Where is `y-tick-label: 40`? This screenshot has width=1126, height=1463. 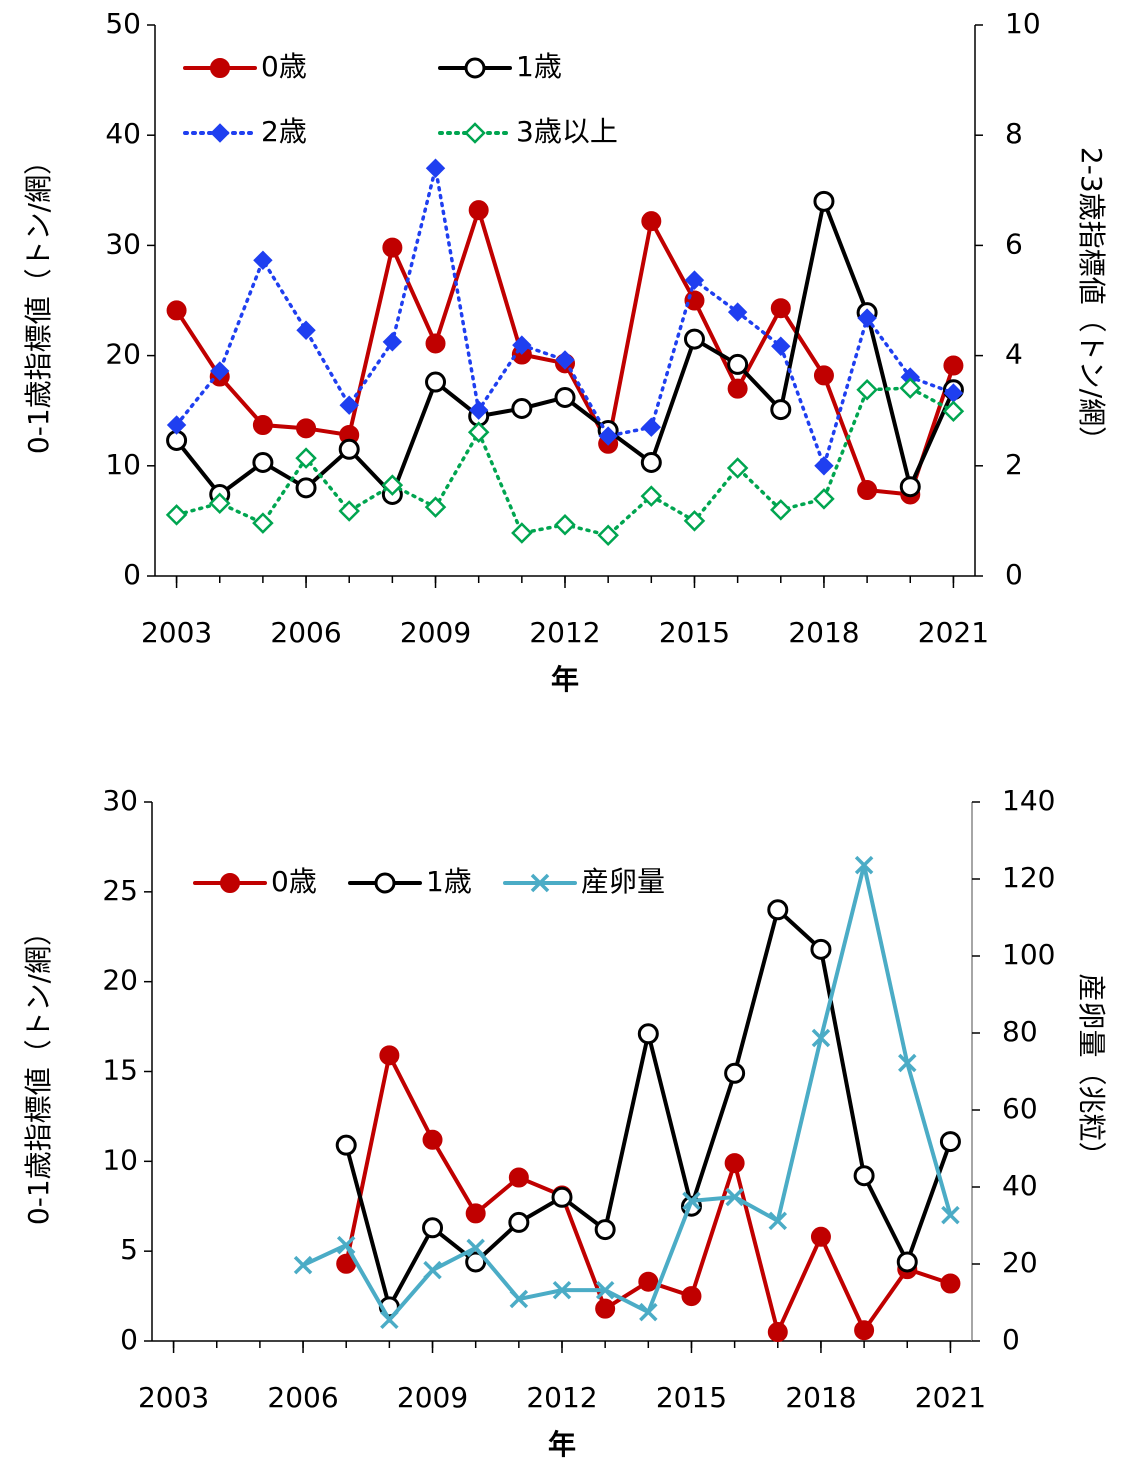
y-tick-label: 40 is located at coordinates (123, 133).